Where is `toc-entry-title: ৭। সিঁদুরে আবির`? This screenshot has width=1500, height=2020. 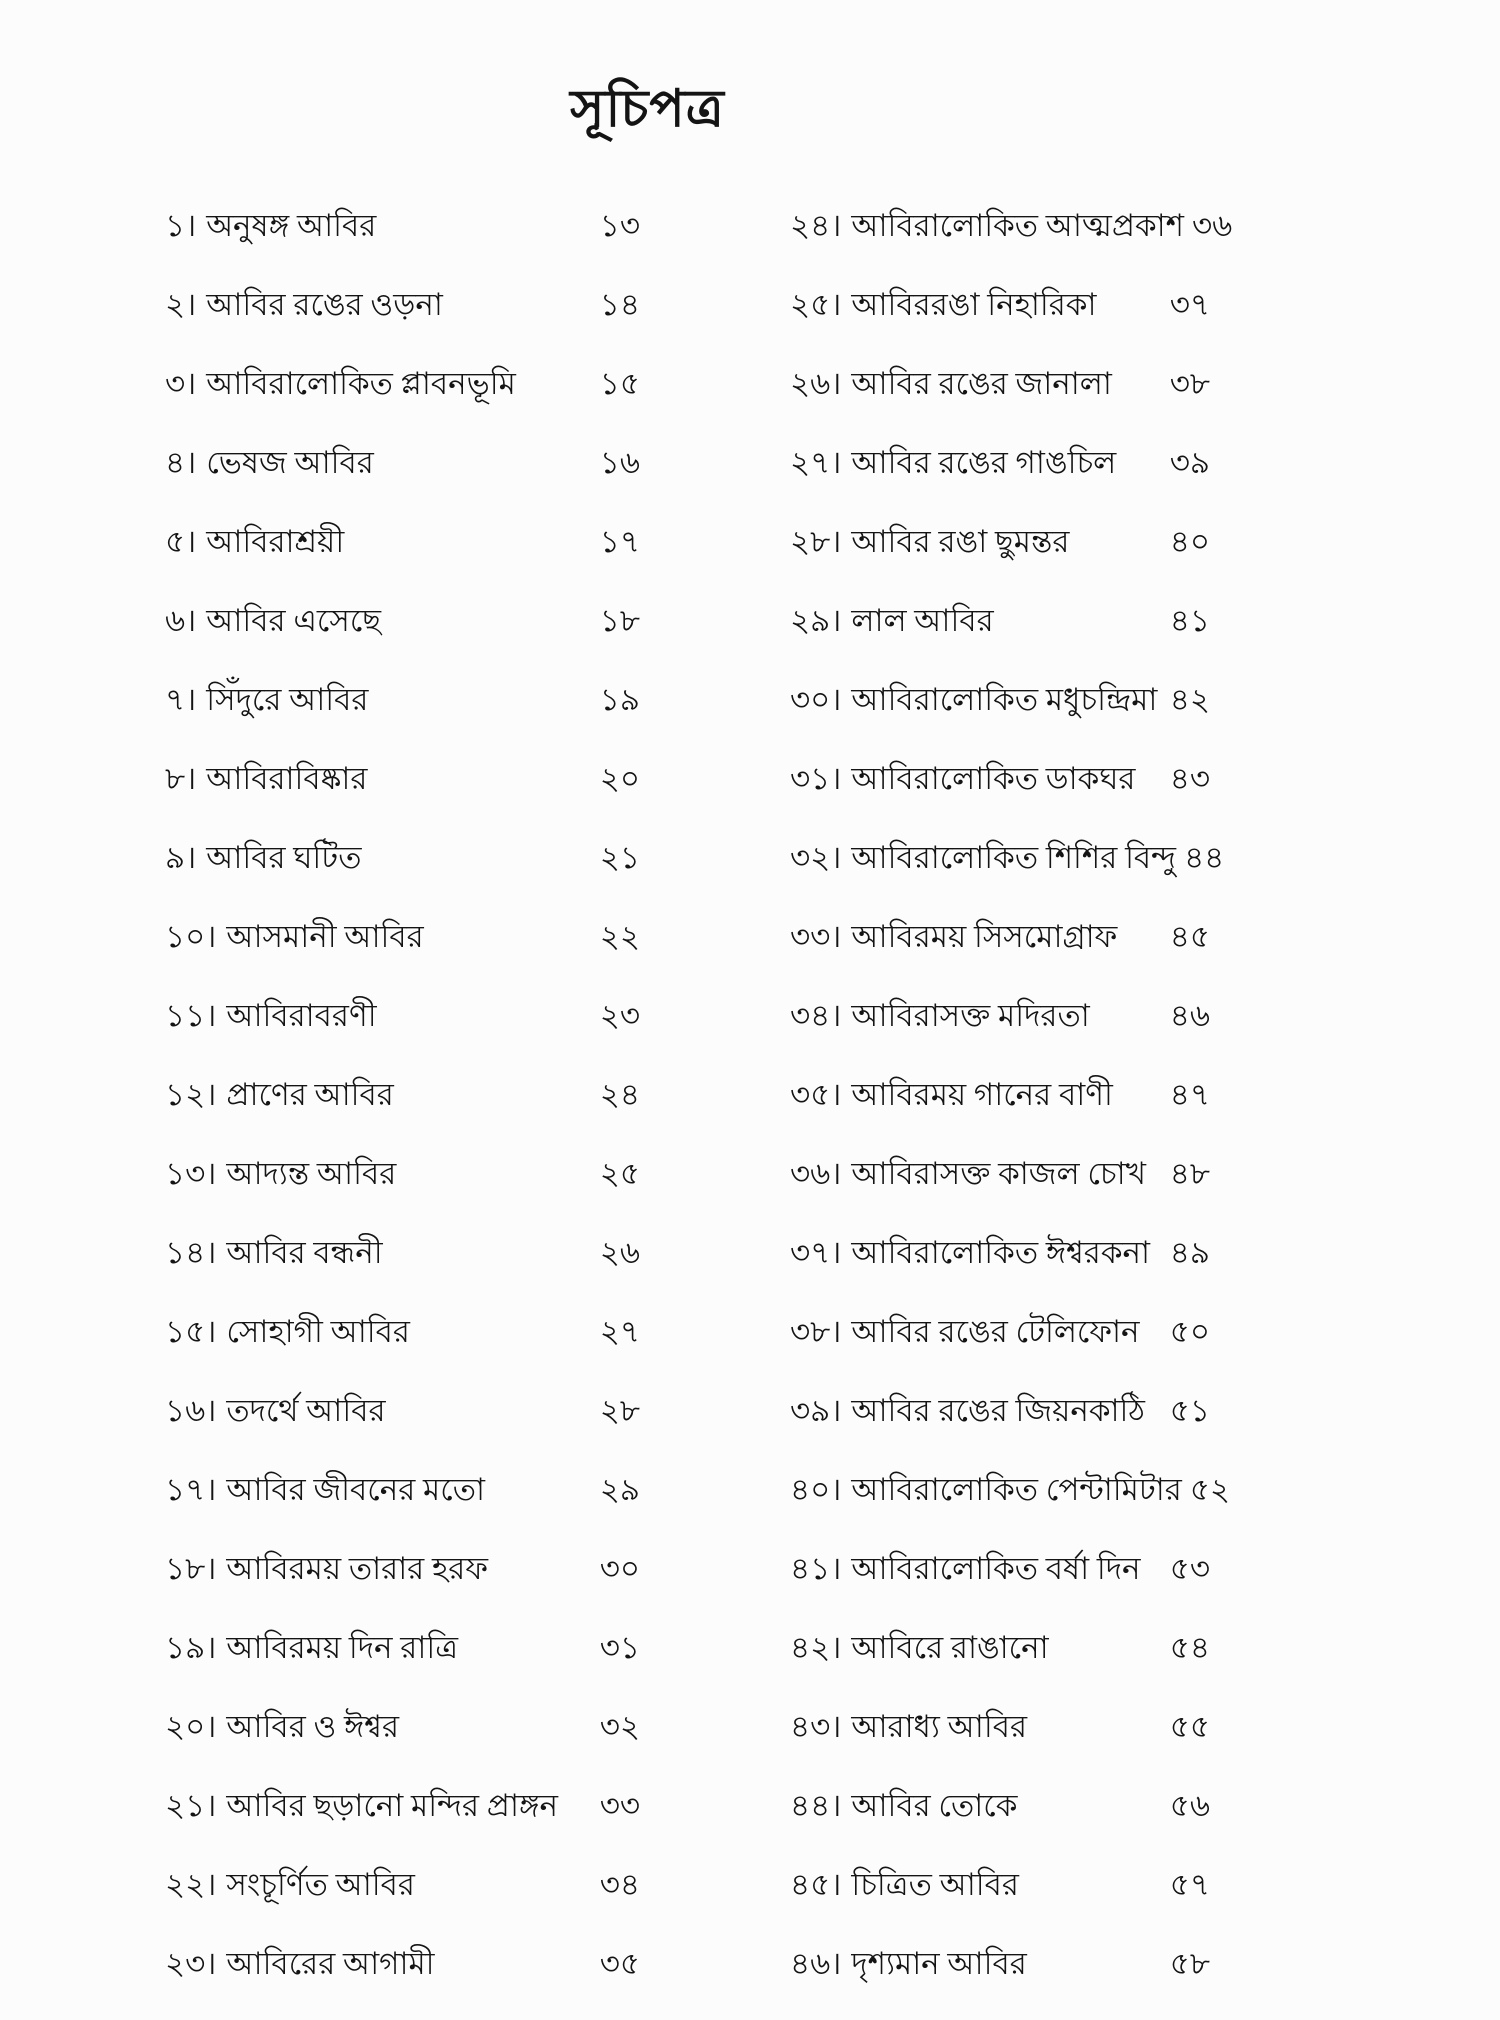
toc-entry-title: ৭। সিঁদুরে আবির is located at coordinates (266, 700).